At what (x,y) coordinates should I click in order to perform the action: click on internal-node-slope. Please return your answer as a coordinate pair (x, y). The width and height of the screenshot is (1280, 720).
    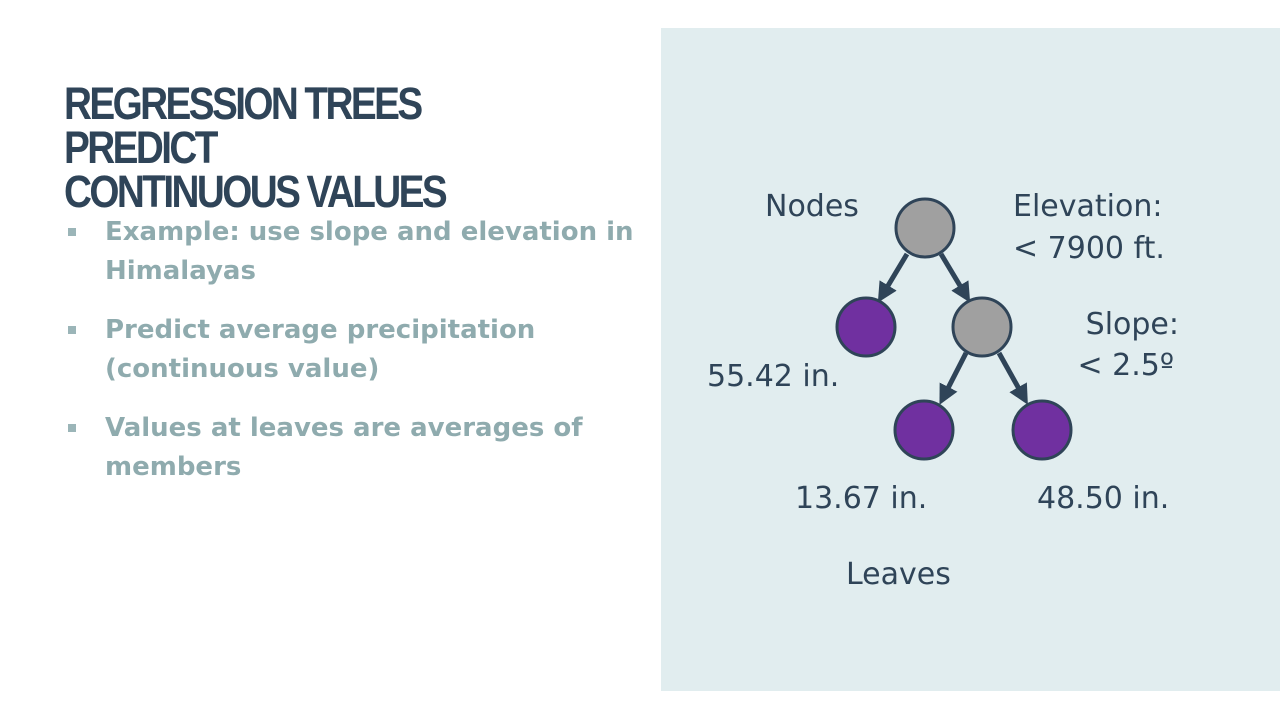
    Looking at the image, I should click on (982, 327).